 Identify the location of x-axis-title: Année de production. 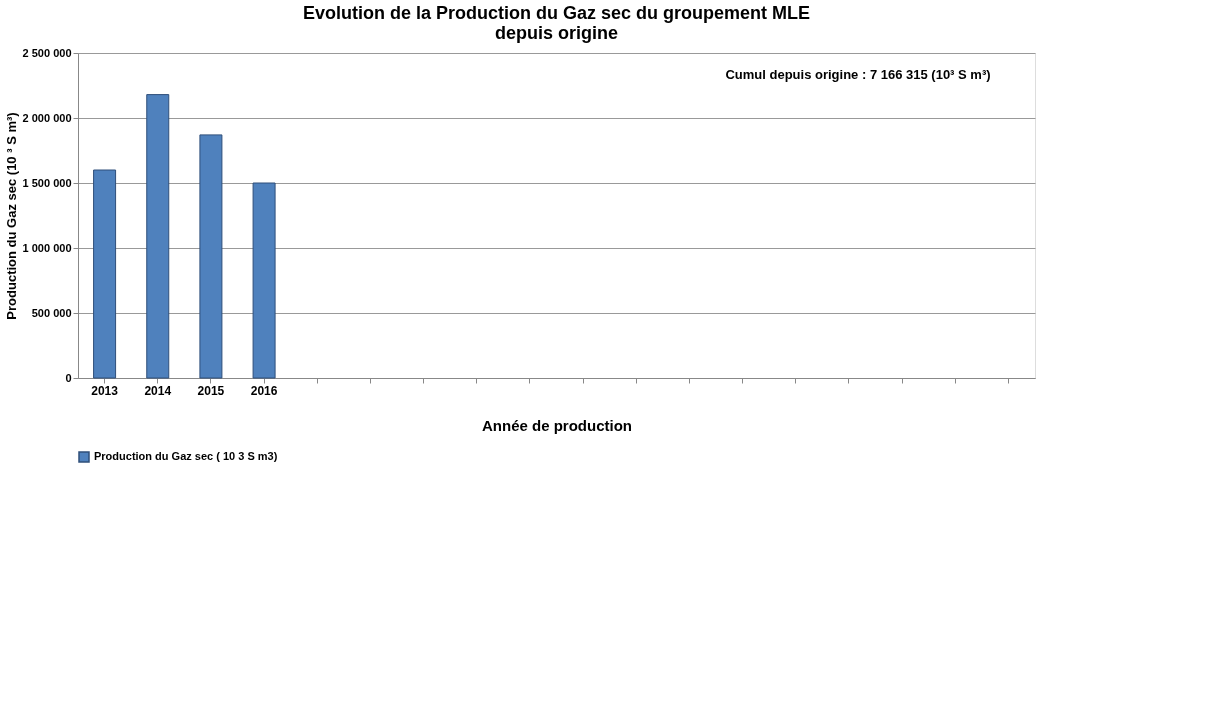
(557, 425).